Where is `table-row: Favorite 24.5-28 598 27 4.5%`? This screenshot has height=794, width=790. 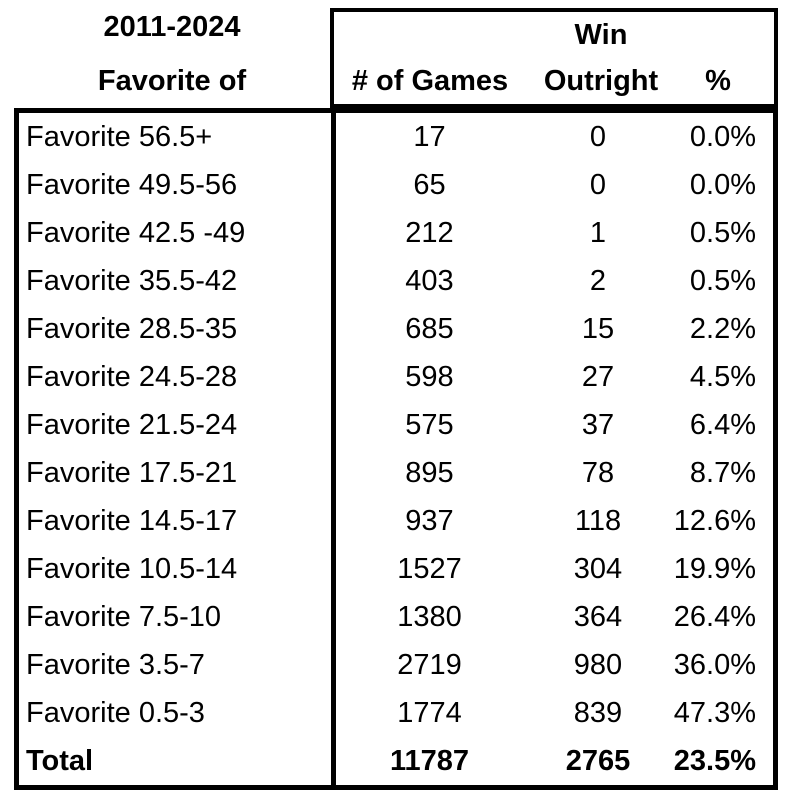 table-row: Favorite 24.5-28 598 27 4.5% is located at coordinates (396, 377).